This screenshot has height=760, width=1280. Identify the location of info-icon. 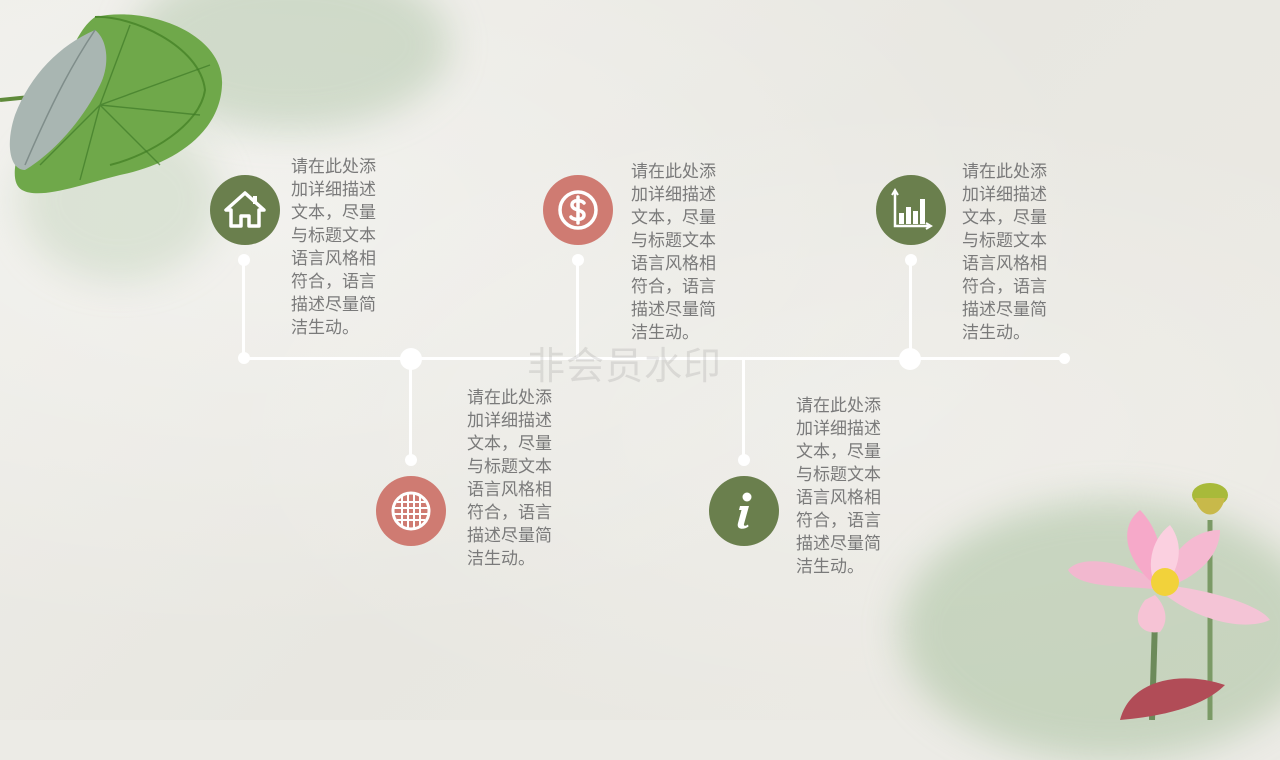
(744, 510).